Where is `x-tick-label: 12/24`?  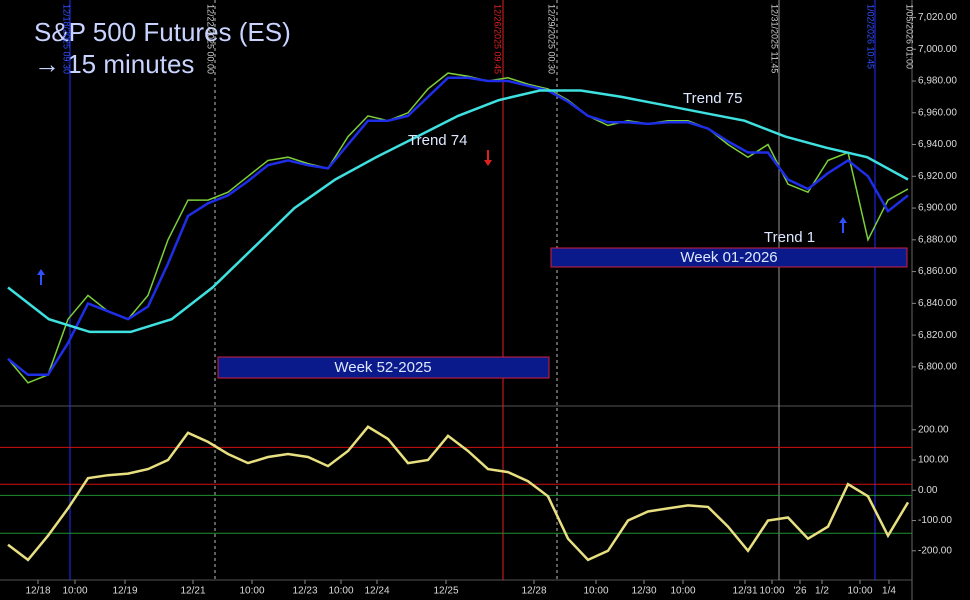
x-tick-label: 12/24 is located at coordinates (376, 591).